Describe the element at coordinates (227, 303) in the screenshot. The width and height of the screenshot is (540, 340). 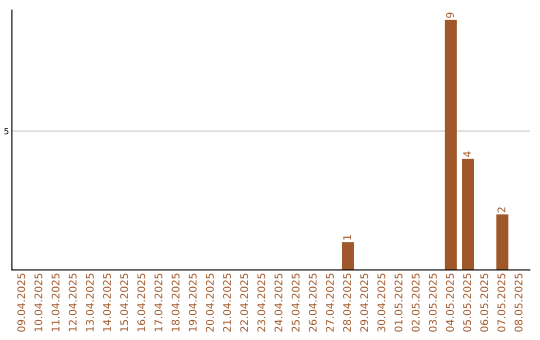
I see `x-tick-label: 21.04.2025` at that location.